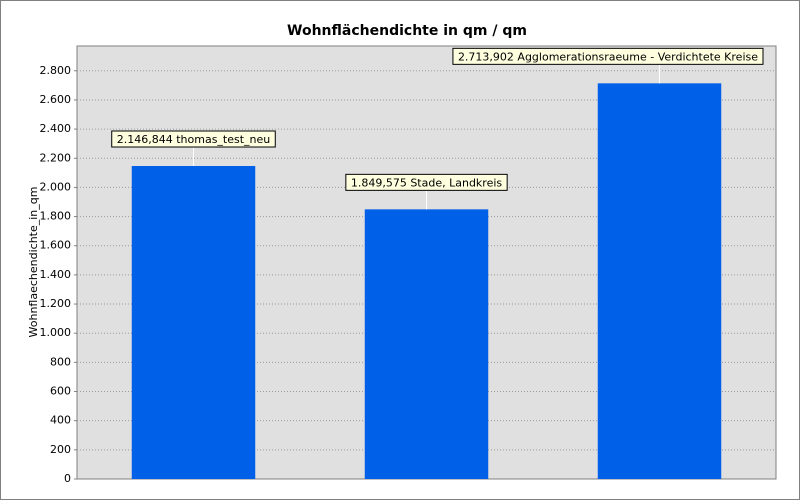 This screenshot has width=800, height=500. I want to click on category-label: thomas_test_neu, so click(223, 139).